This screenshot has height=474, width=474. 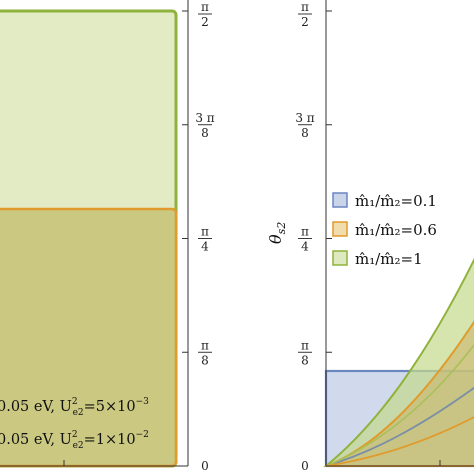 I want to click on right-ytick-den-1: 8, so click(x=305, y=360).